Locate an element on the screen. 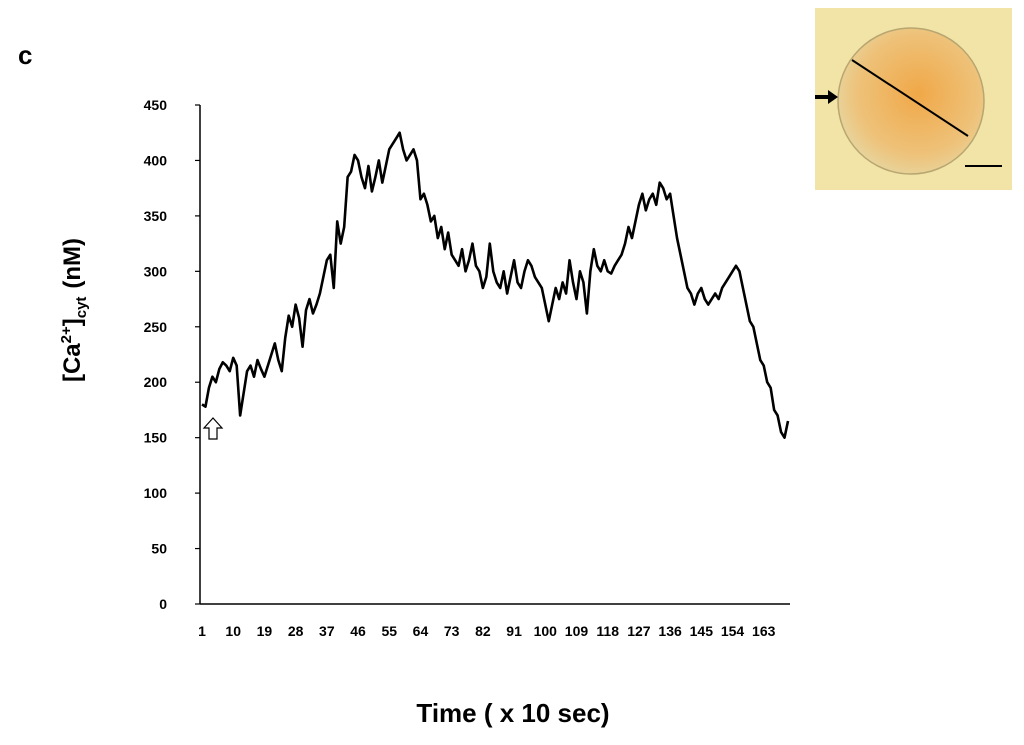 The width and height of the screenshot is (1024, 745). panel-label: c is located at coordinates (25, 55).